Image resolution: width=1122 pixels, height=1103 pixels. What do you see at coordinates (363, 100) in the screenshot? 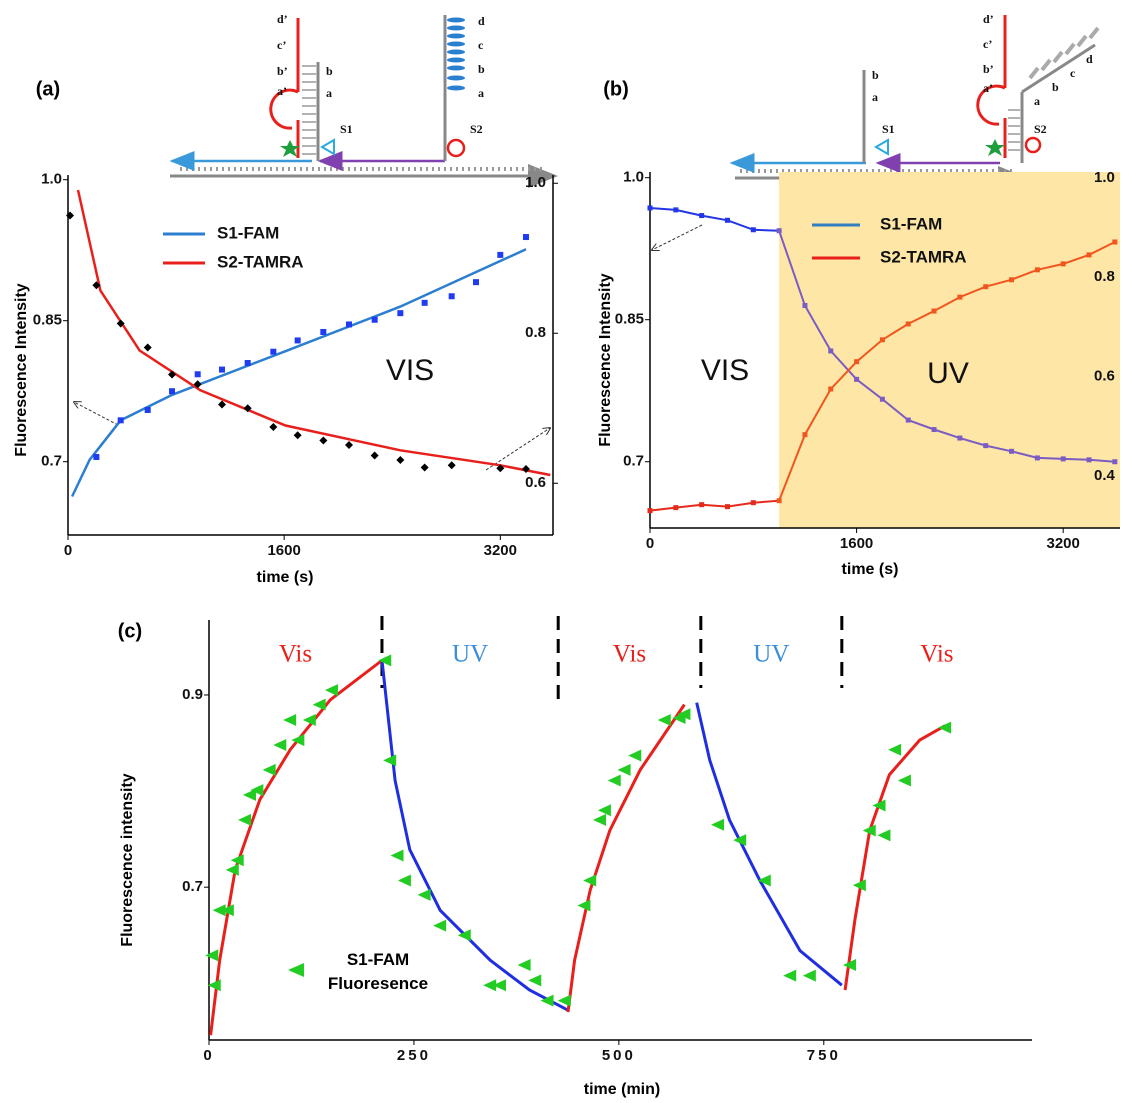
I see `schematic-a: d’ c’ b’ a’ b a S1 d c b a S2` at bounding box center [363, 100].